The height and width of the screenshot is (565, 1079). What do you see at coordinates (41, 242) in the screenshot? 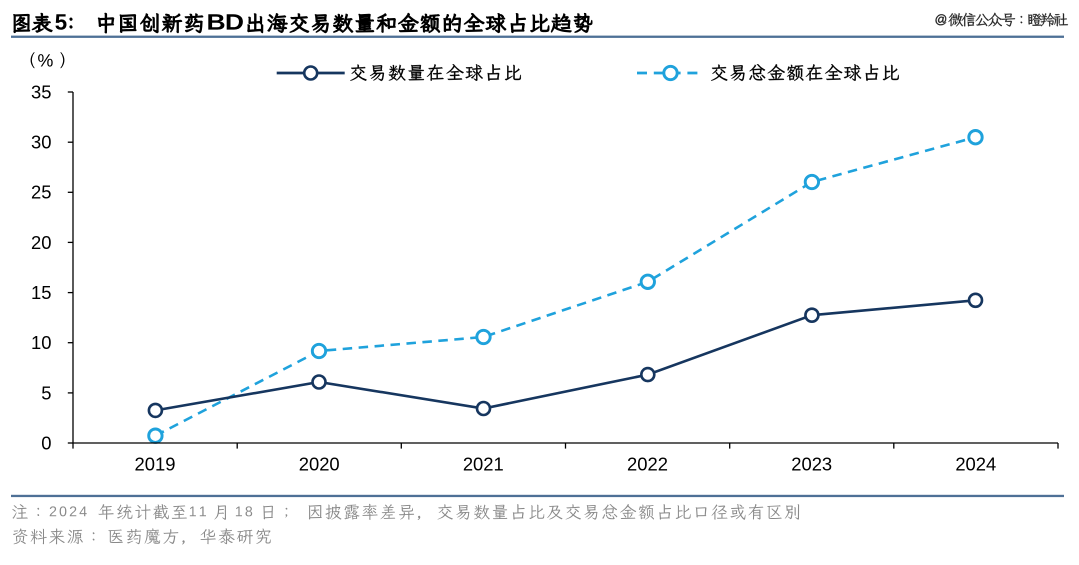
I see `svg-text: 20` at bounding box center [41, 242].